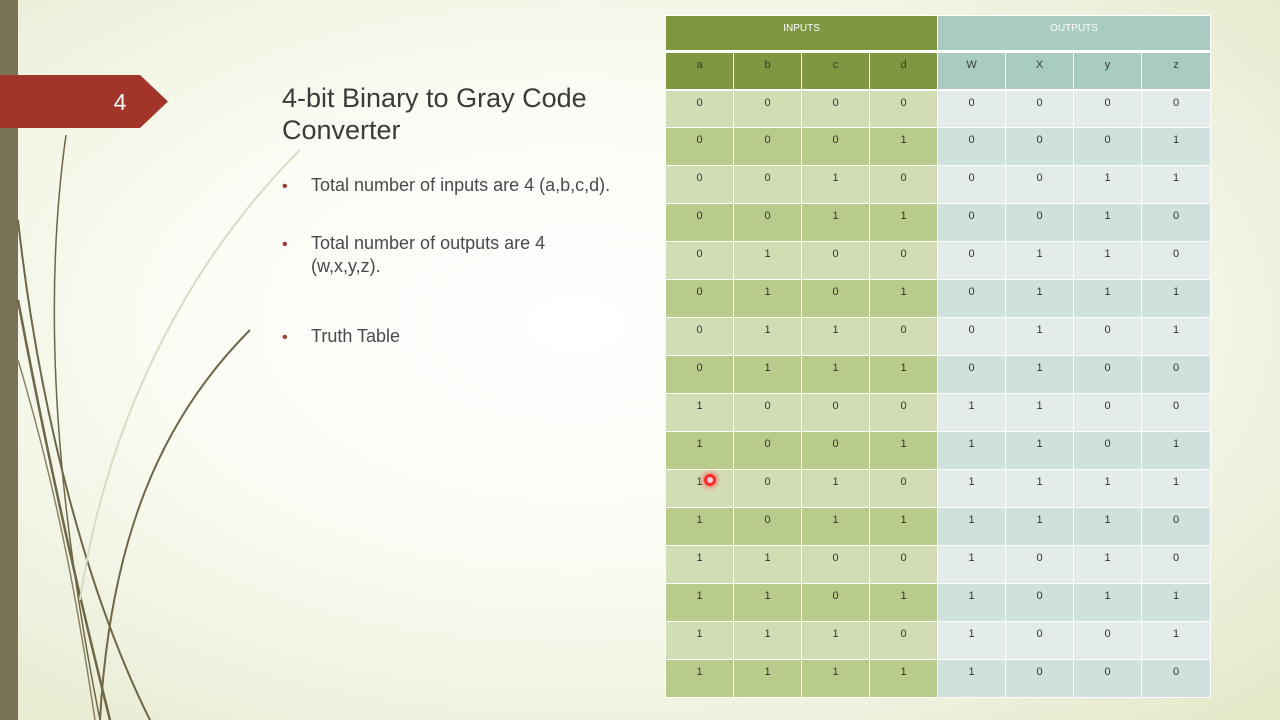  What do you see at coordinates (972, 71) in the screenshot?
I see `column-header: W` at bounding box center [972, 71].